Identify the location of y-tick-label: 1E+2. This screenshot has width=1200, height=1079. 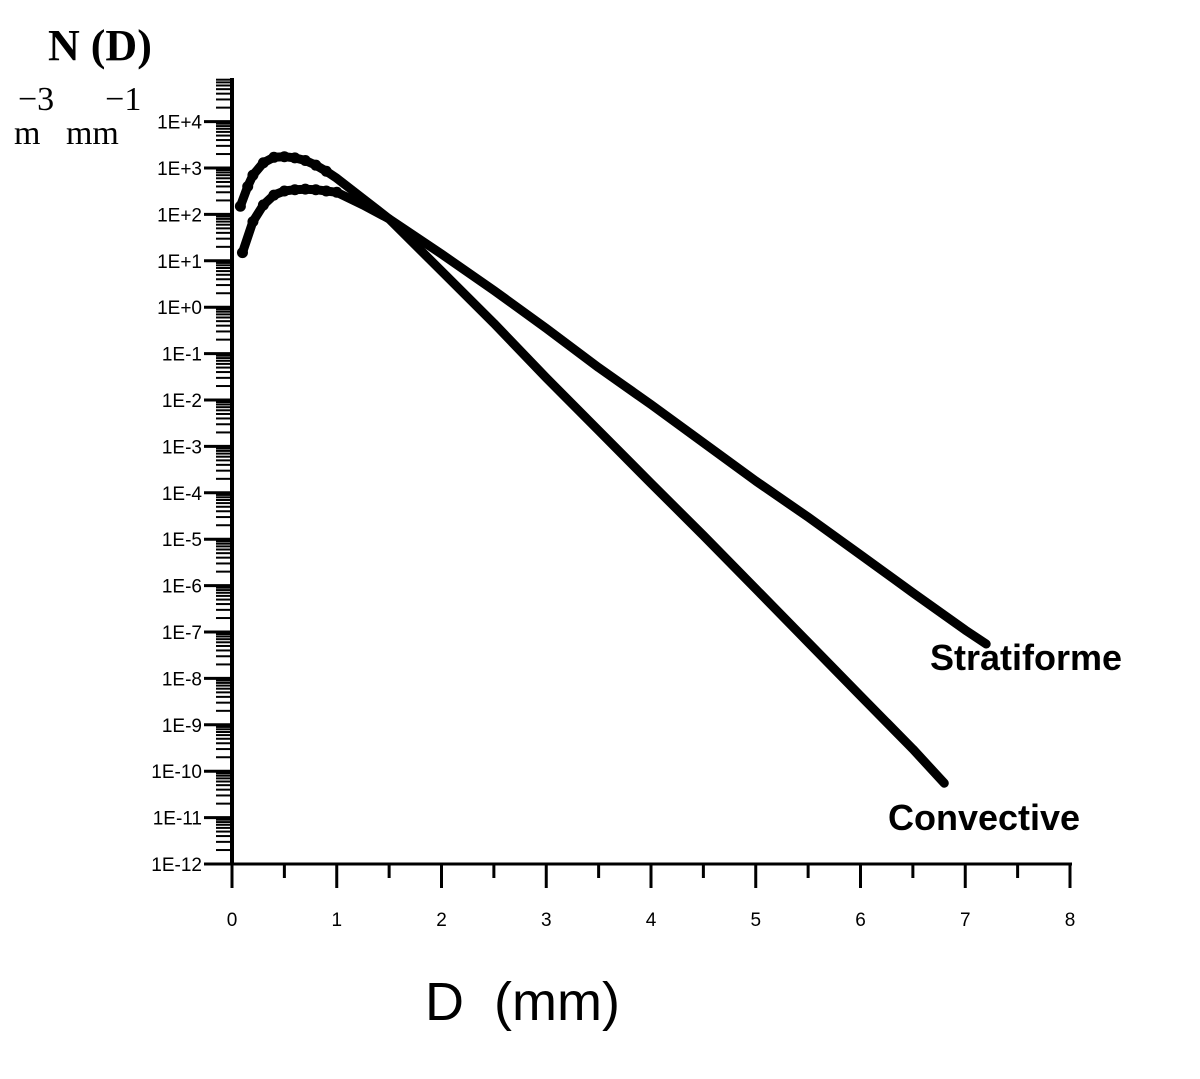
(179, 215).